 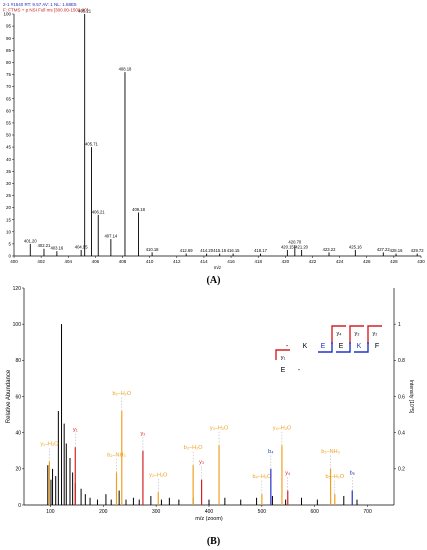 I want to click on panel-b-annotation-label: b₅–H₂O, so click(x=334, y=477).